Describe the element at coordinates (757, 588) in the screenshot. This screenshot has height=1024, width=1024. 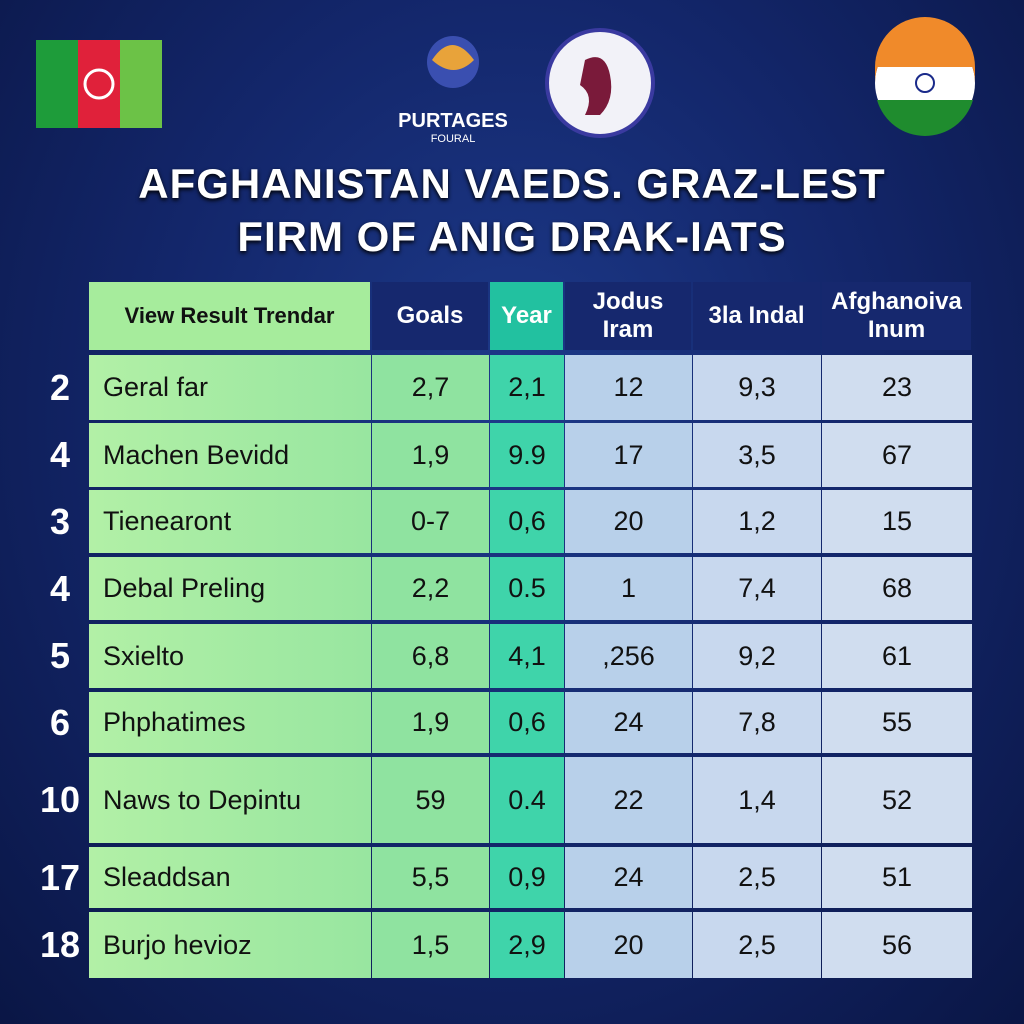
I see `table-cell: 7,4` at that location.